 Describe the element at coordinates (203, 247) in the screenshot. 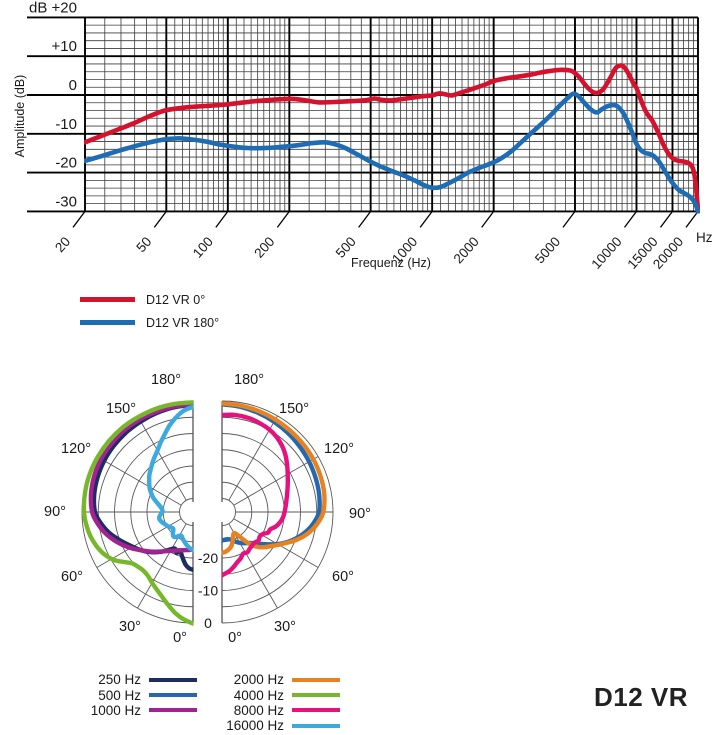

I see `svg-text: 100` at that location.